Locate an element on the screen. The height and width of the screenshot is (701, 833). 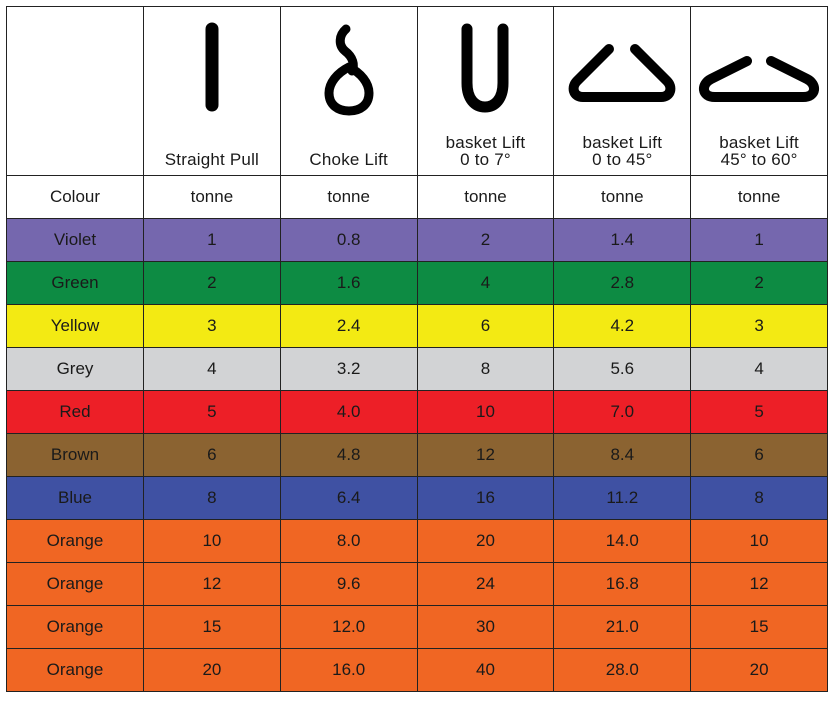
choke-lift-icon is located at coordinates (349, 70).